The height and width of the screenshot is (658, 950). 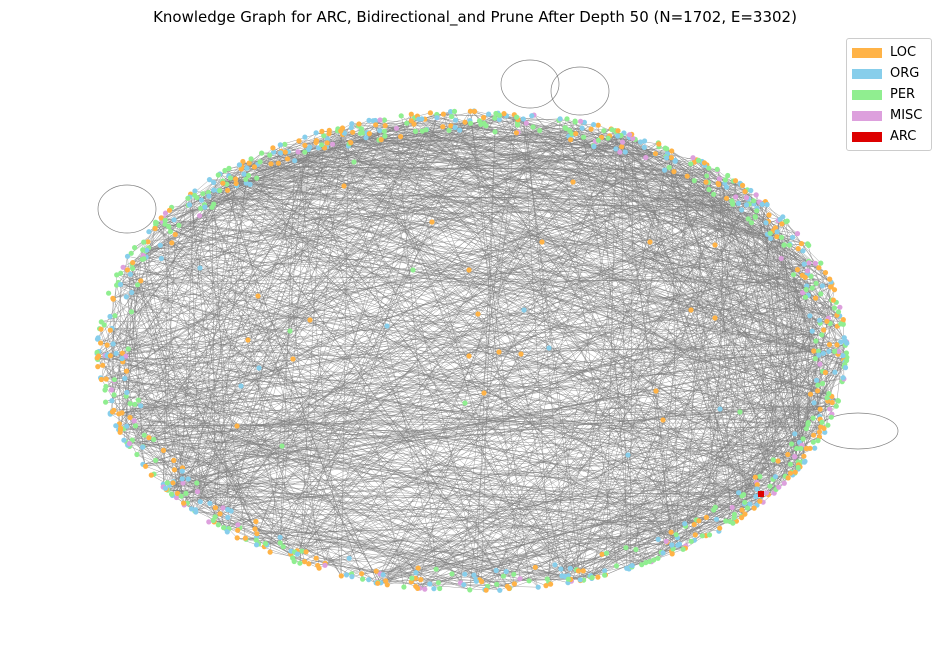 What do you see at coordinates (888, 52) in the screenshot?
I see `legend-item-loc: LOC` at bounding box center [888, 52].